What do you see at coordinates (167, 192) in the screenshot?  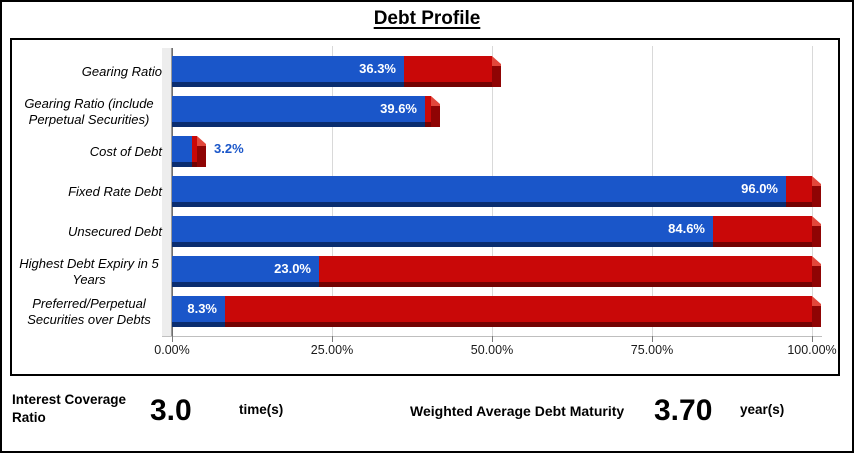 I see `axis-3d-wall` at bounding box center [167, 192].